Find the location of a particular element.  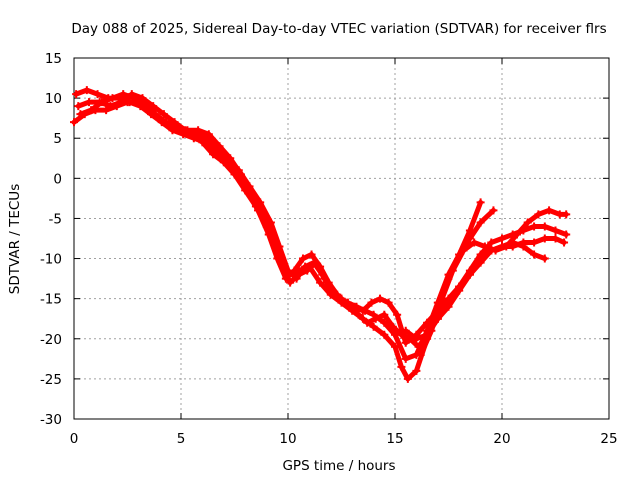

x-tick-label: 25 is located at coordinates (608, 439).